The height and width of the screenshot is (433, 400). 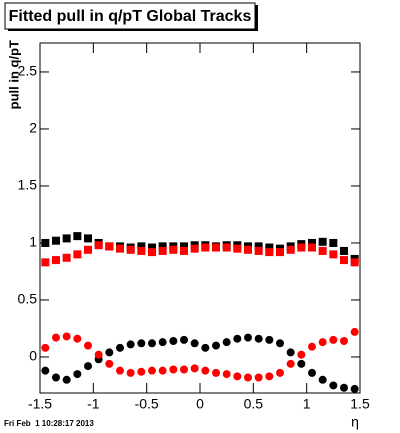 What do you see at coordinates (355, 422) in the screenshot?
I see `x-axis-label: η` at bounding box center [355, 422].